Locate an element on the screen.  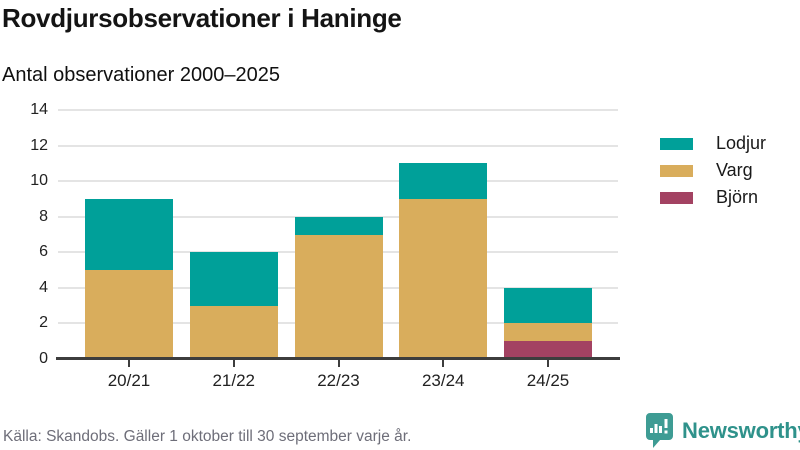
chart-subtitle: Antal observationer 2000–2025 is located at coordinates (141, 75).